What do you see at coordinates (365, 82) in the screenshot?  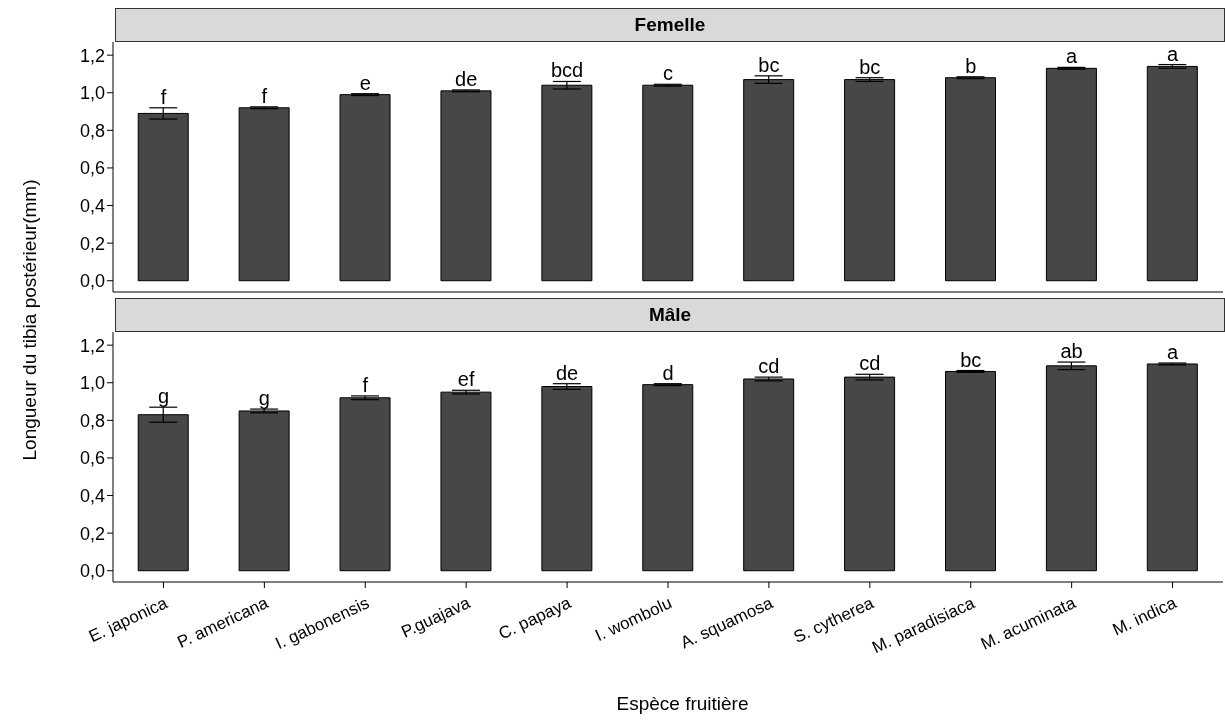 I see `annotation: e` at bounding box center [365, 82].